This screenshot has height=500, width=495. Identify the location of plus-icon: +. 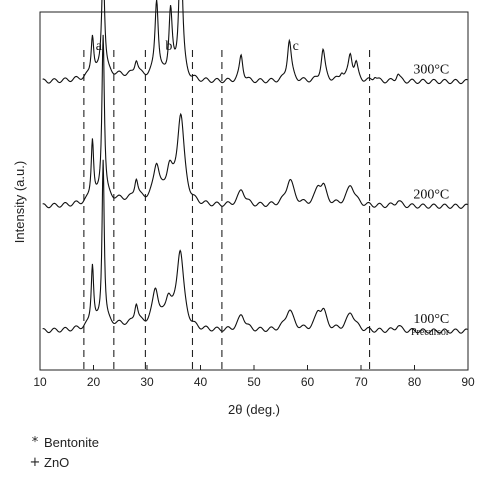
(35, 462).